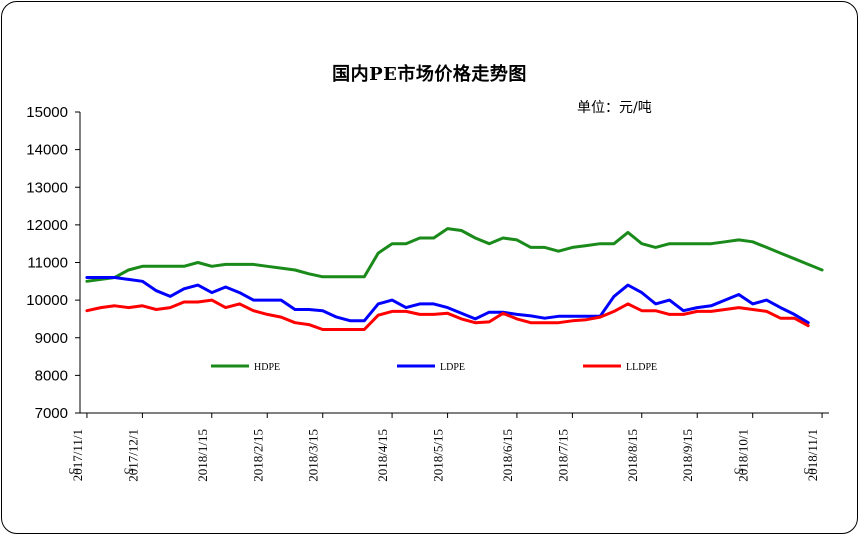 The height and width of the screenshot is (535, 859). Describe the element at coordinates (51, 338) in the screenshot. I see `y-tick-label: 9000` at that location.